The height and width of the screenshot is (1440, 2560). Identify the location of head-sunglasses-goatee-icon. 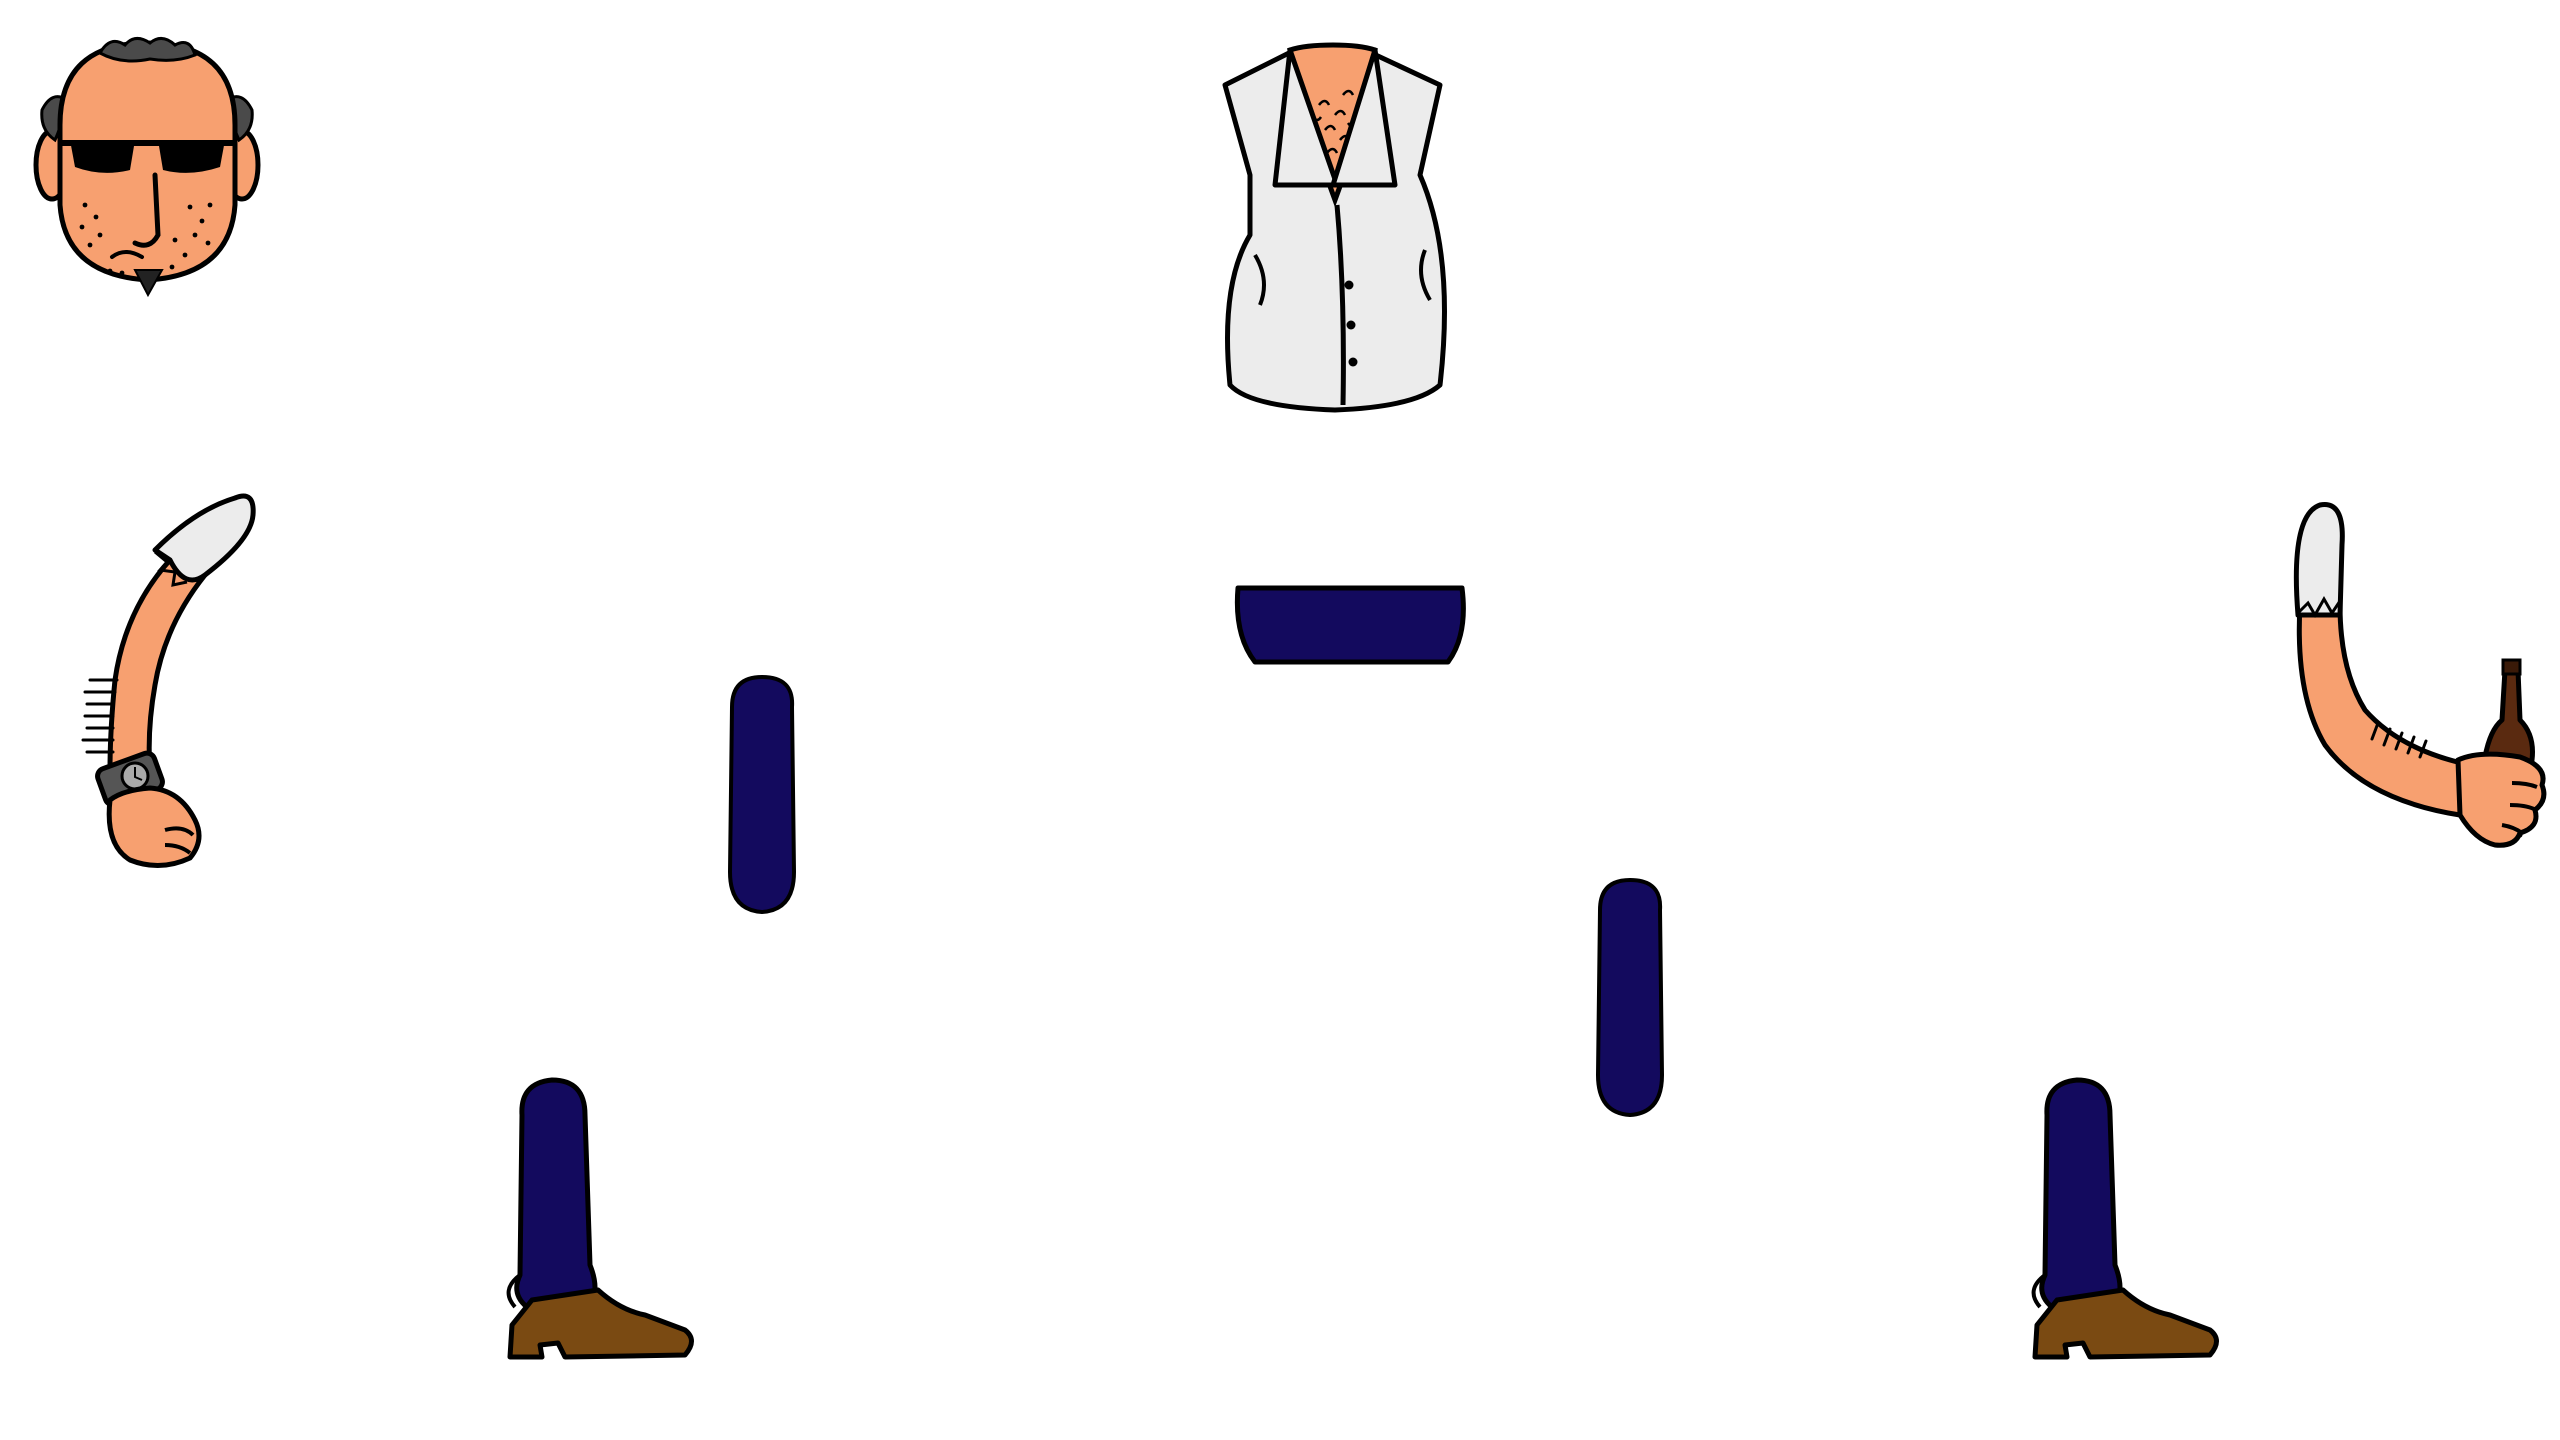
(147, 167).